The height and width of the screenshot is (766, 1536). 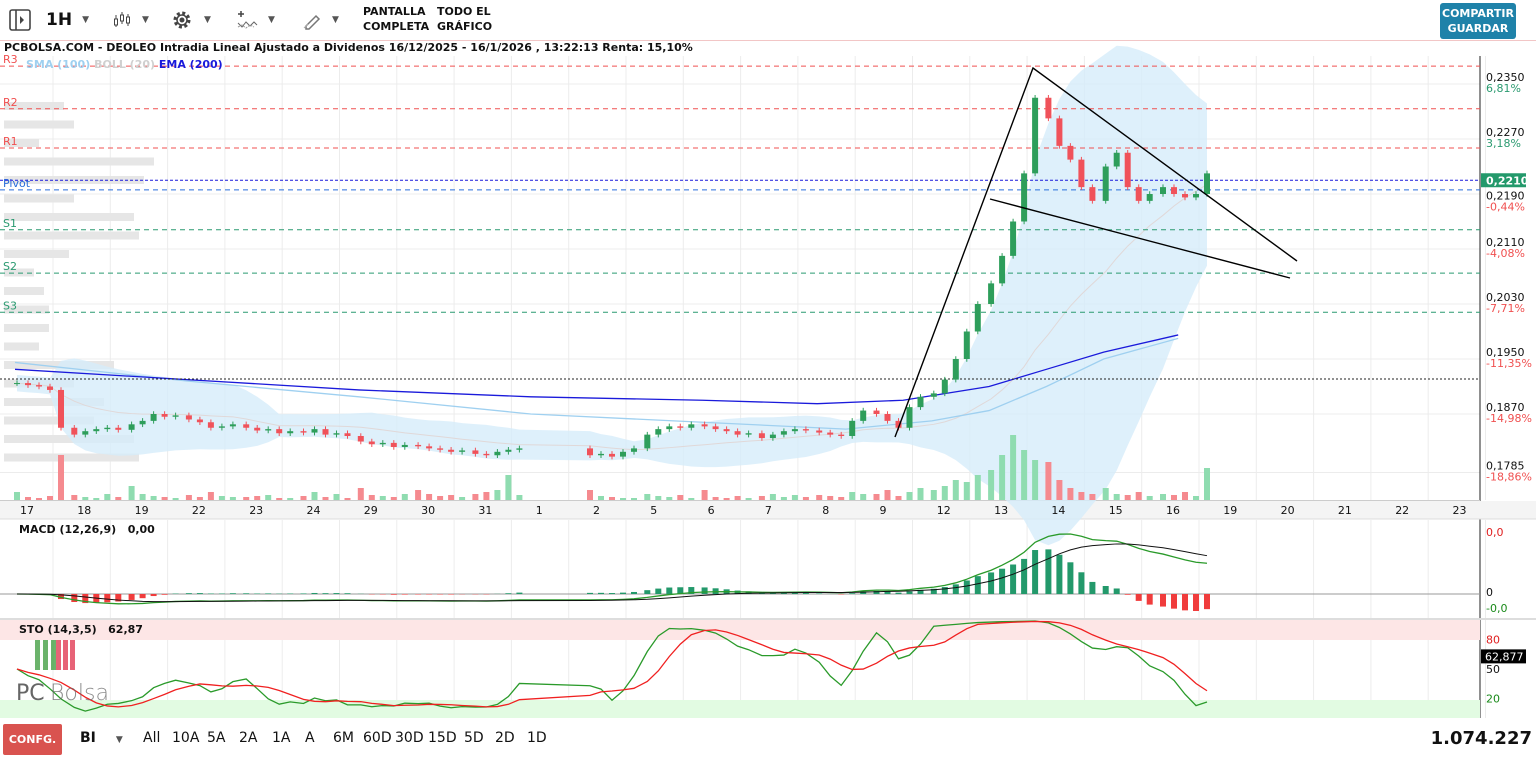 I want to click on x-axis-band, so click(x=768, y=510).